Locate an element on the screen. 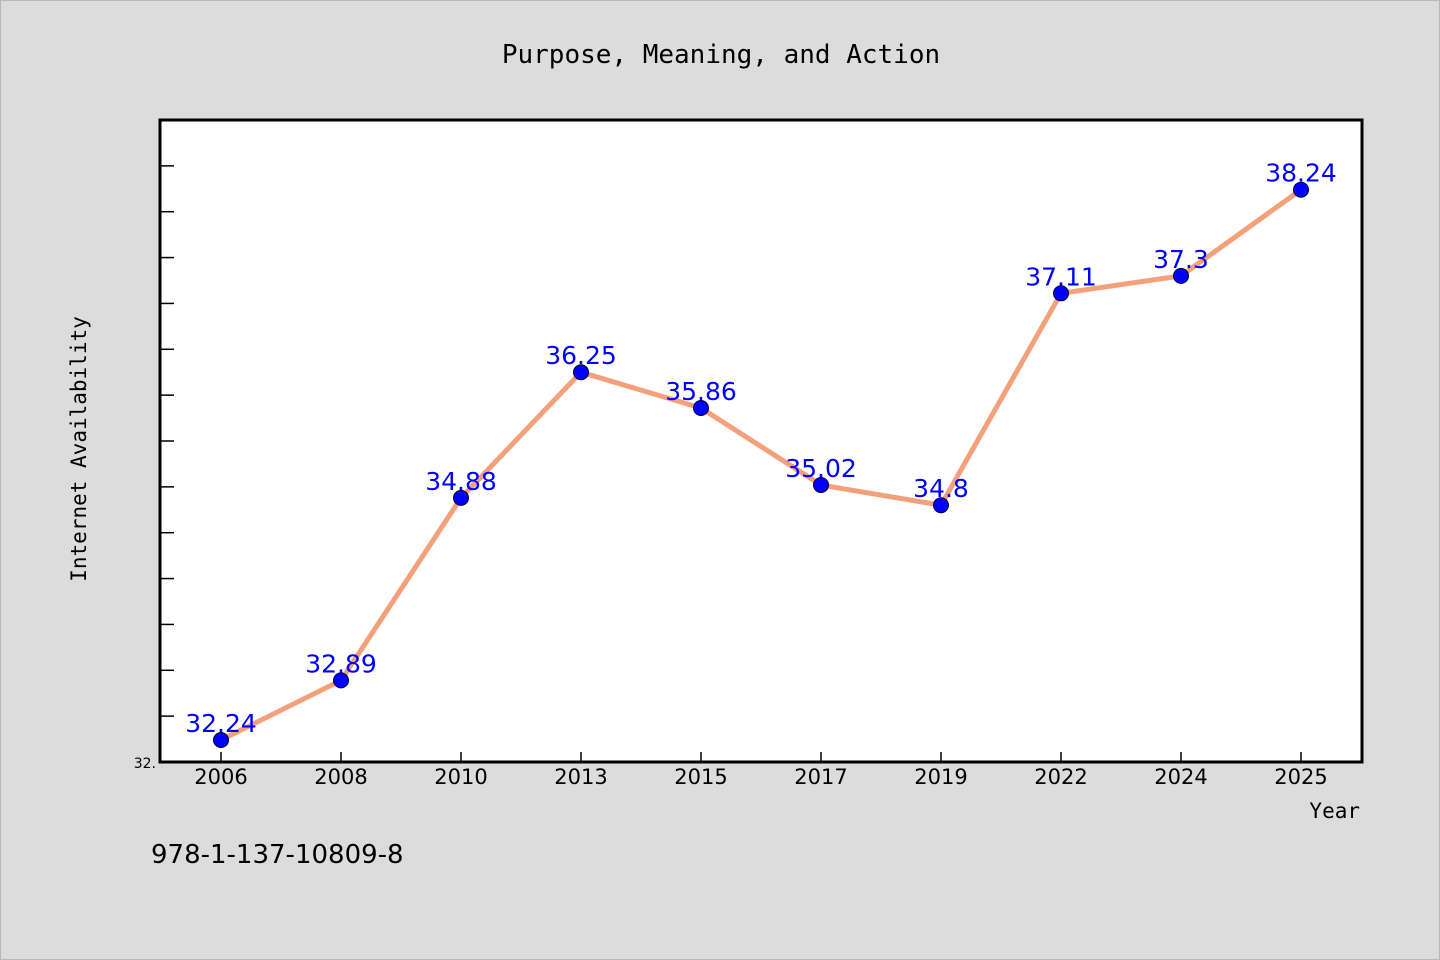  data-label: 34.88 is located at coordinates (461, 481).